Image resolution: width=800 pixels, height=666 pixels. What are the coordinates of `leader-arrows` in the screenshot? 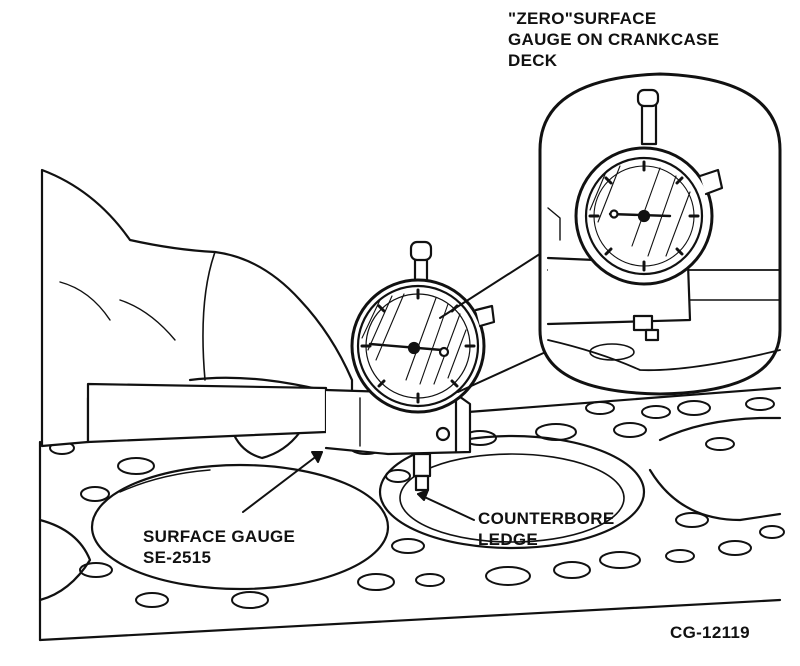 It's located at (358, 486).